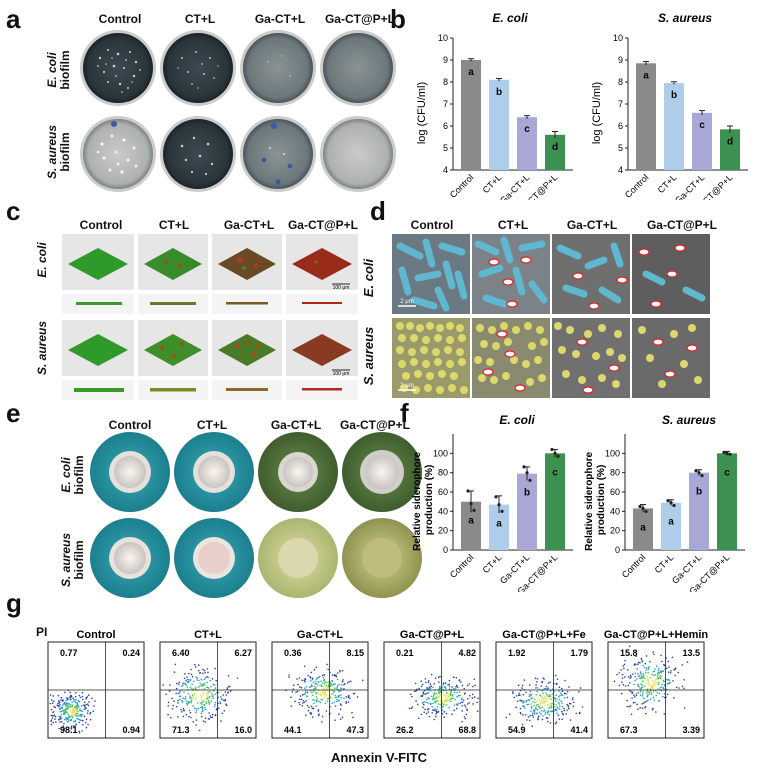 This screenshot has height=771, width=758. I want to click on significance-letter: b, so click(527, 493).